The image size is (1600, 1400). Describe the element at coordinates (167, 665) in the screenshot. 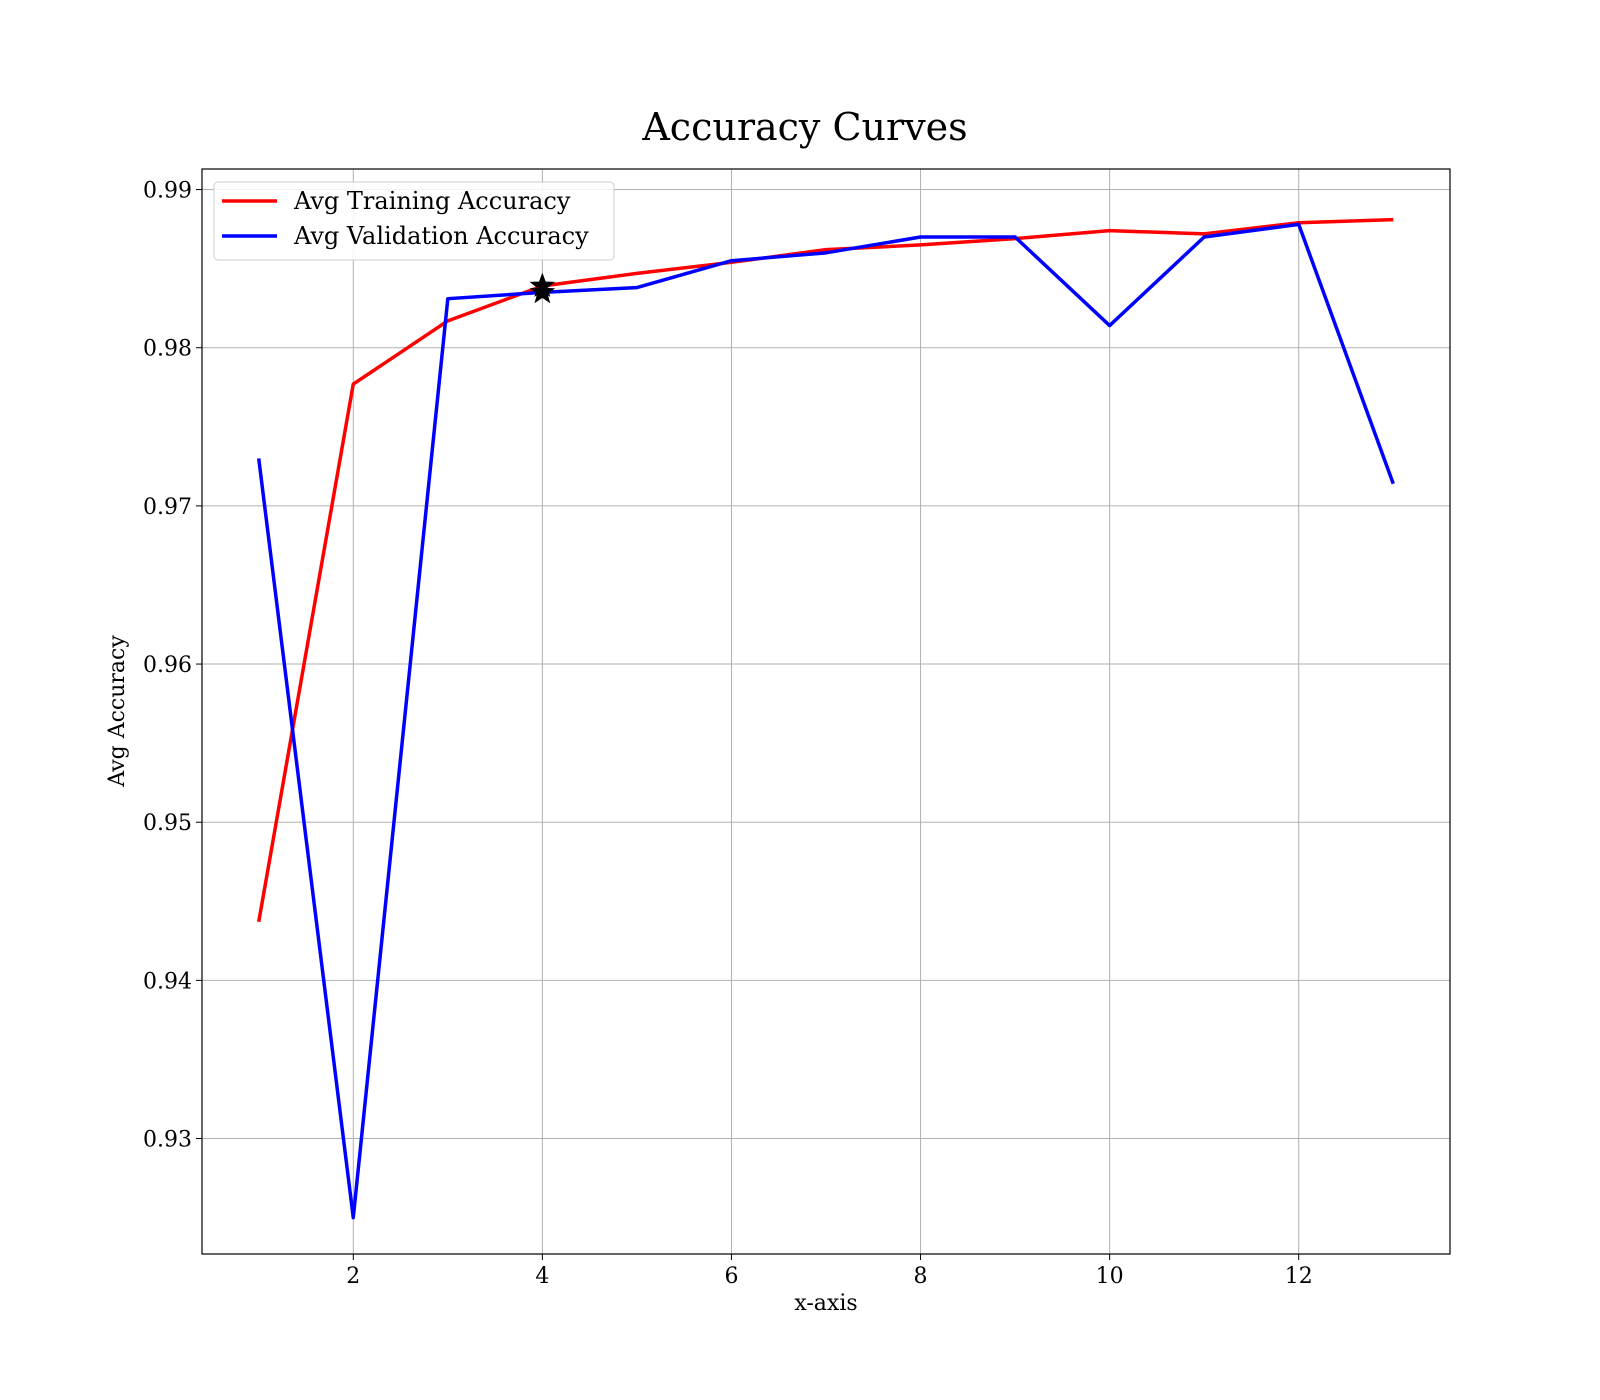

I see `y-tick-label: 0.96` at that location.